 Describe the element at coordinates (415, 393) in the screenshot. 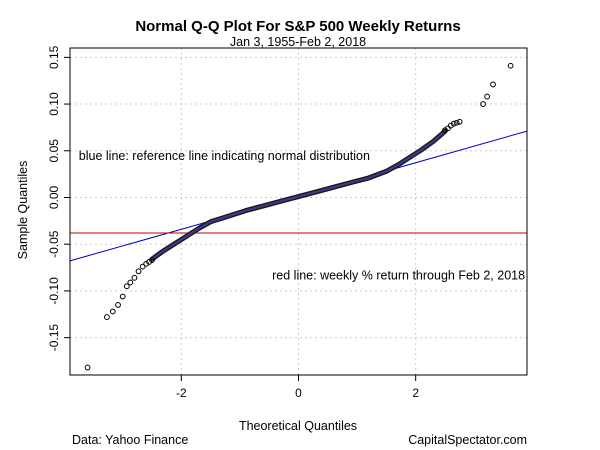

I see `x-tick-label: 2` at that location.